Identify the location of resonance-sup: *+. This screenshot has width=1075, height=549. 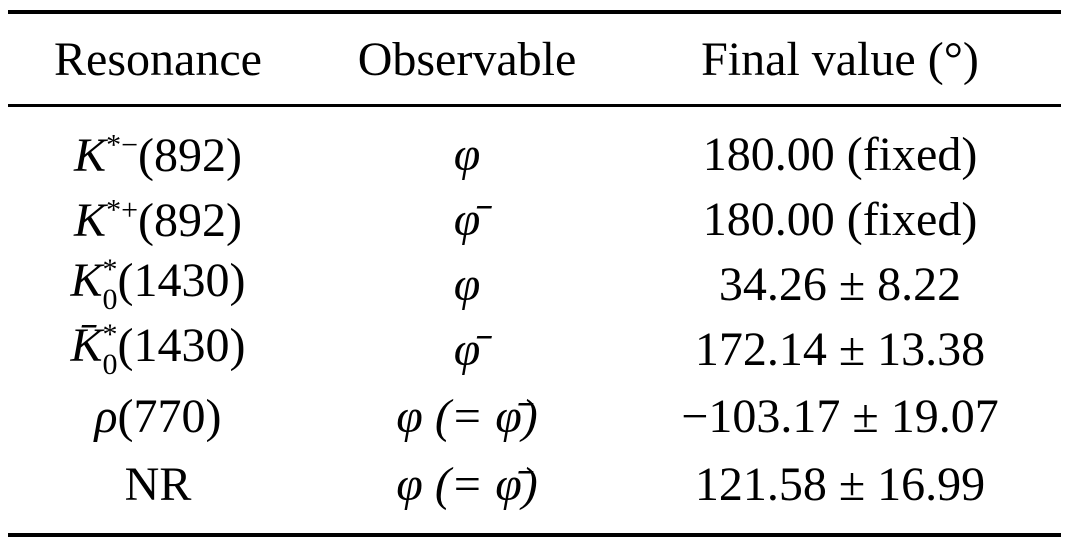
(122, 210).